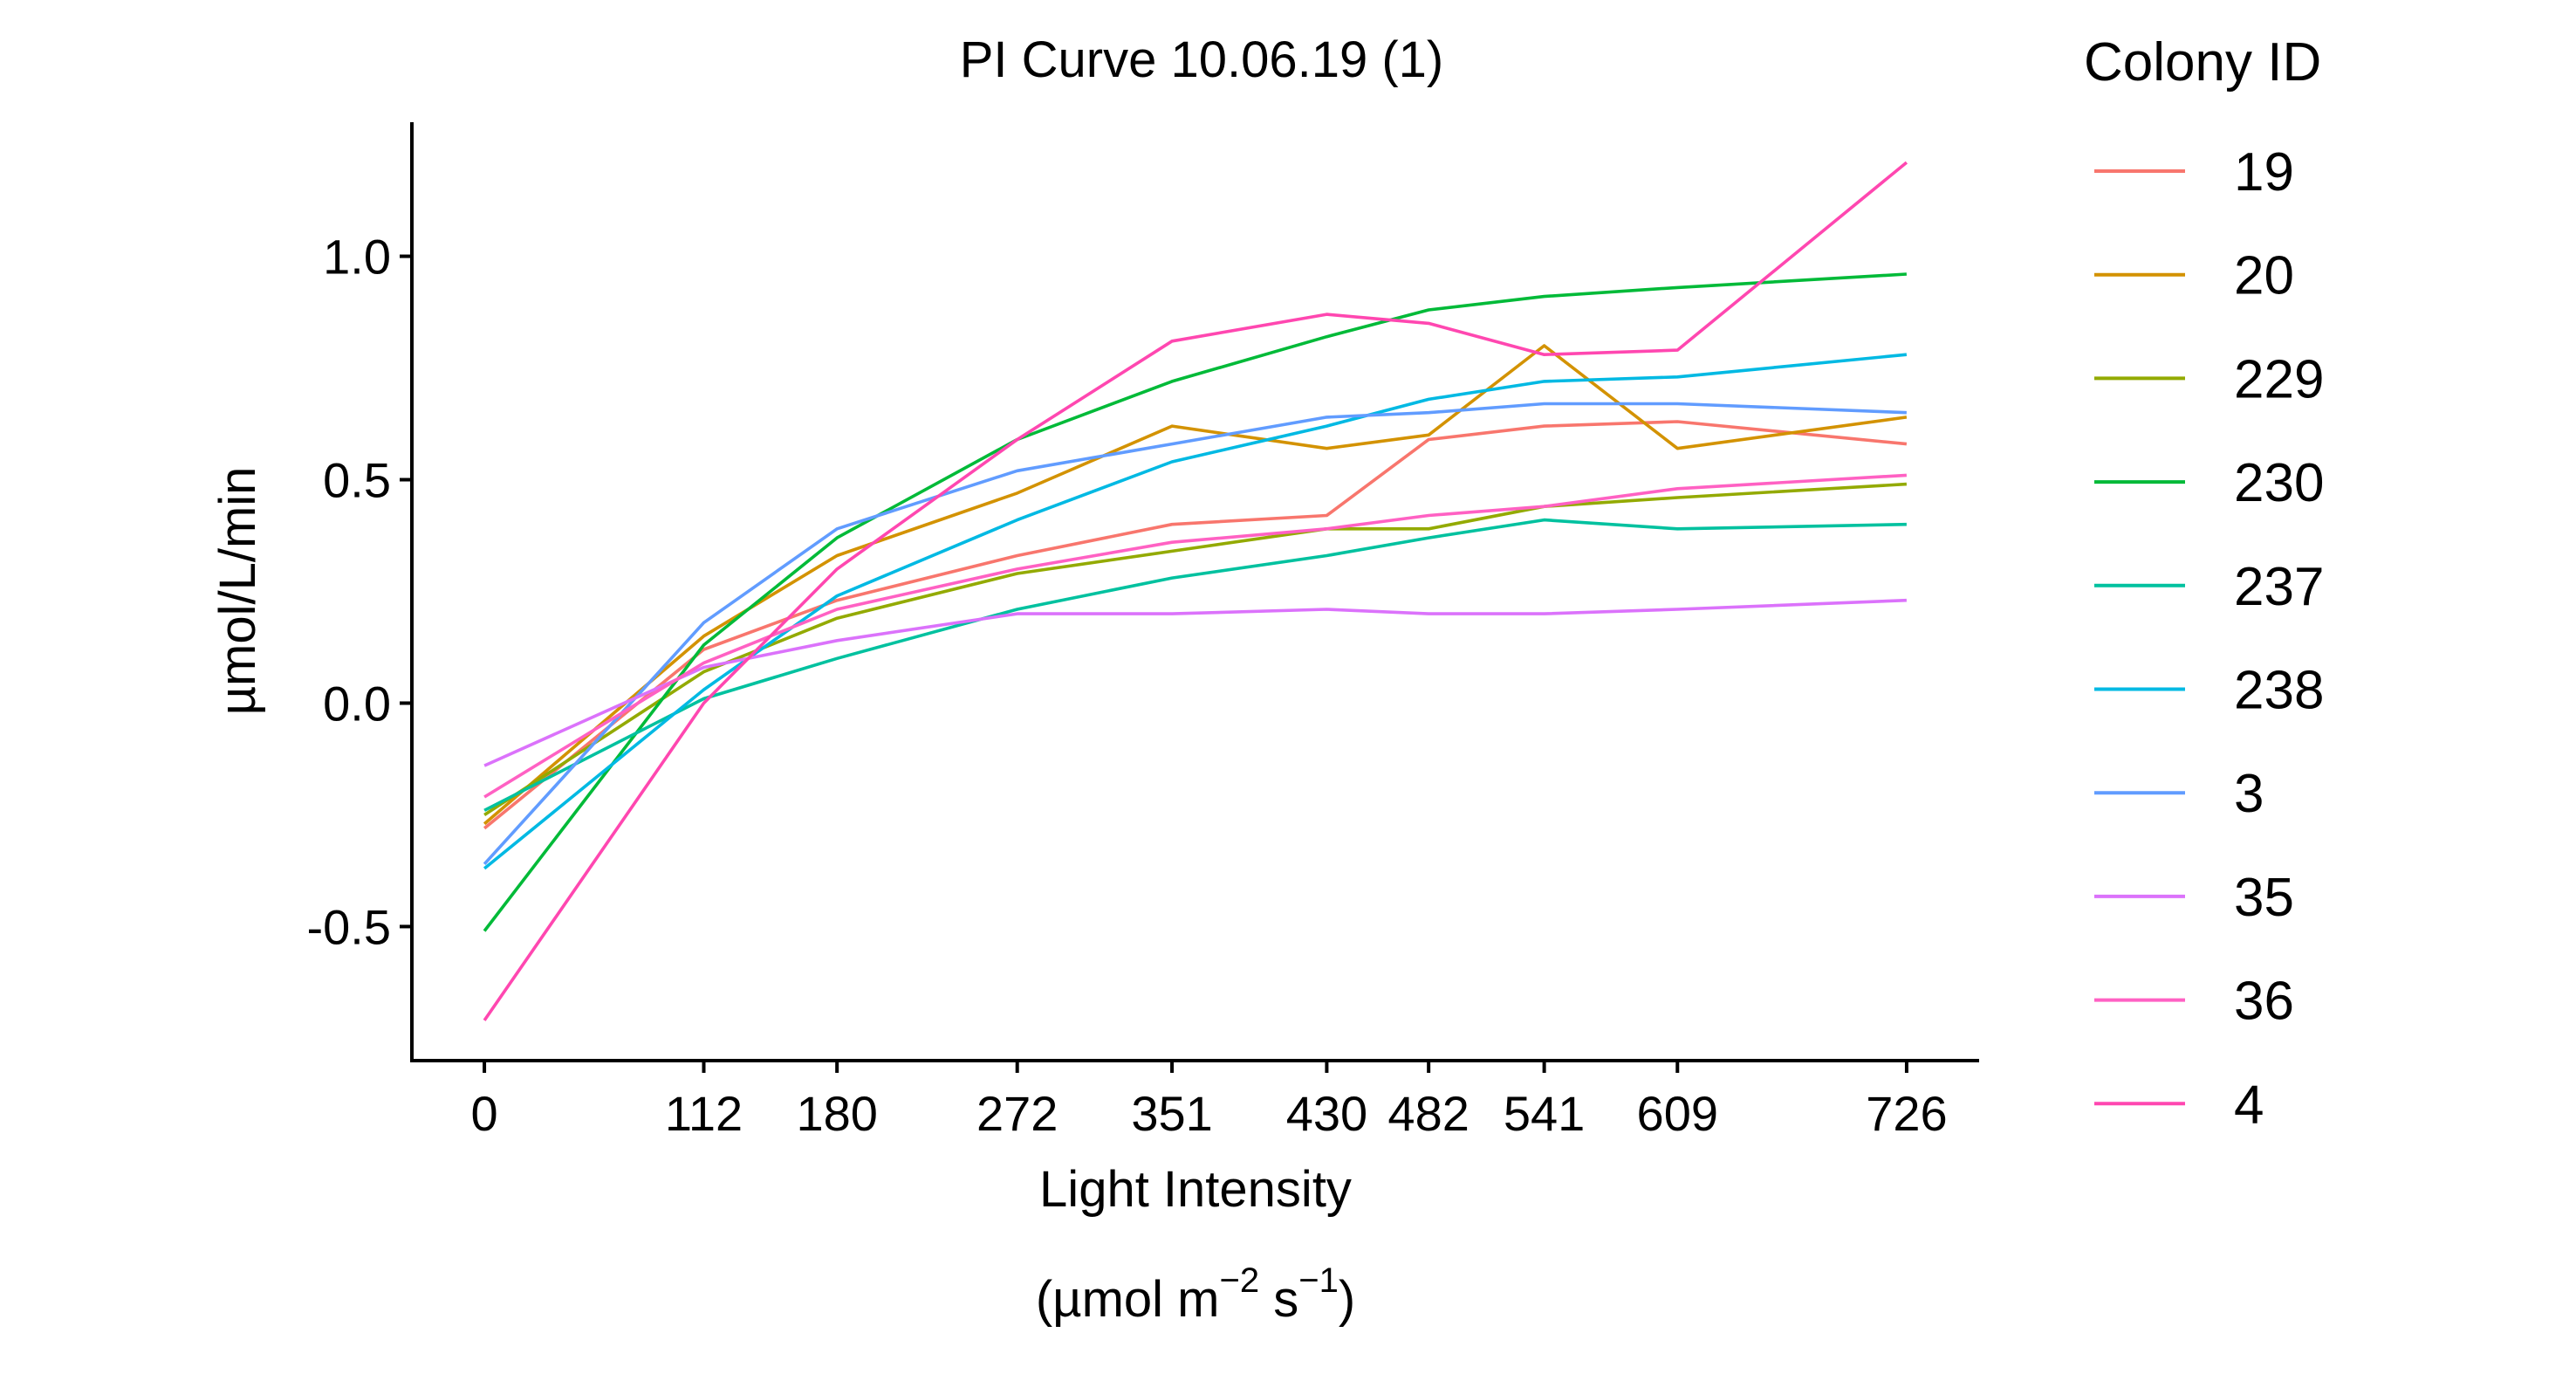 The image size is (2576, 1374). I want to click on y-tick-label: 0.5, so click(357, 481).